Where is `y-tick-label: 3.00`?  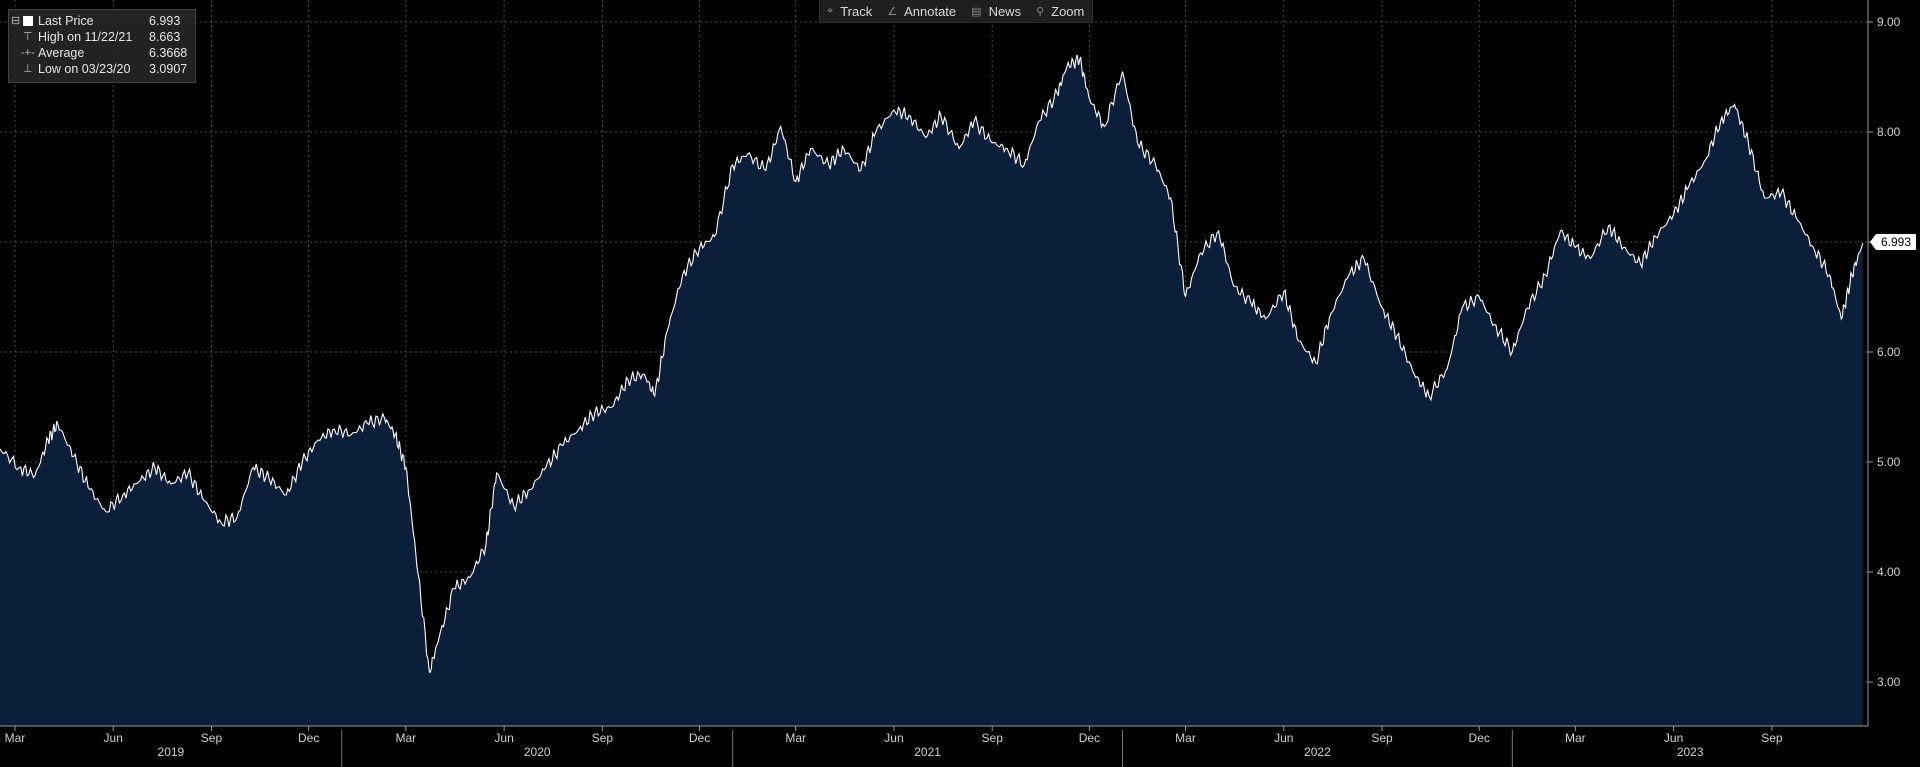 y-tick-label: 3.00 is located at coordinates (1889, 682).